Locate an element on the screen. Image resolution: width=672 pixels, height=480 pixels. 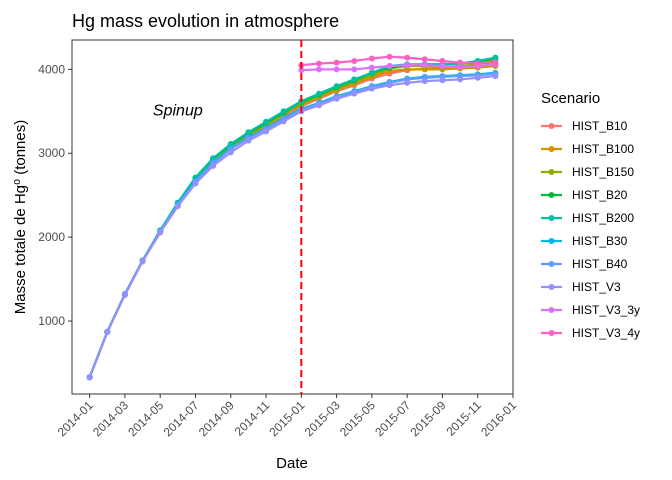
y-tick-label: 4000 is located at coordinates (51, 69).